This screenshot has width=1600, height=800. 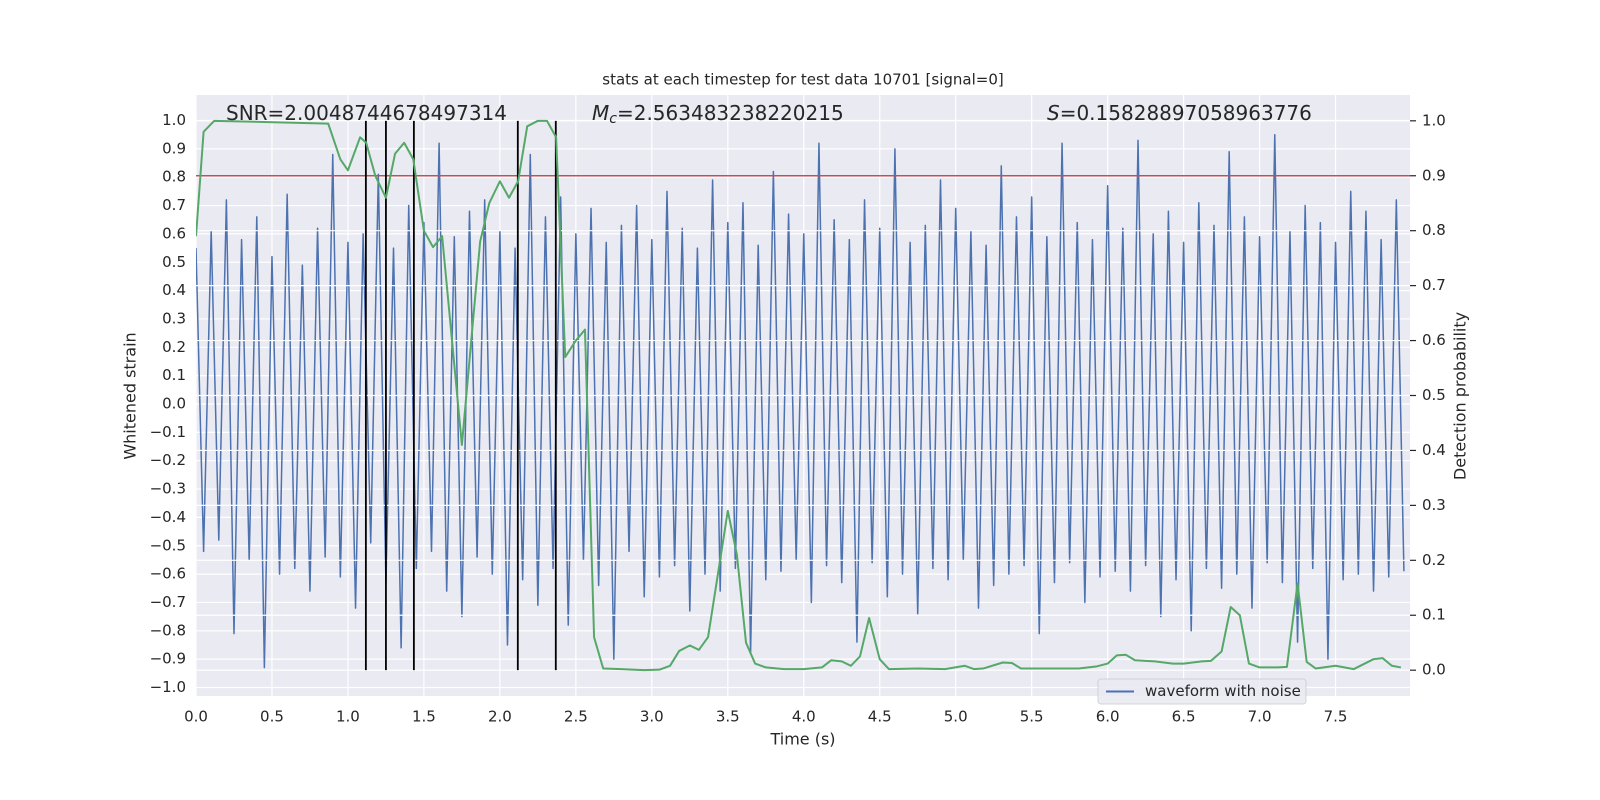 What do you see at coordinates (168, 489) in the screenshot?
I see `y-tick-label: −0.3` at bounding box center [168, 489].